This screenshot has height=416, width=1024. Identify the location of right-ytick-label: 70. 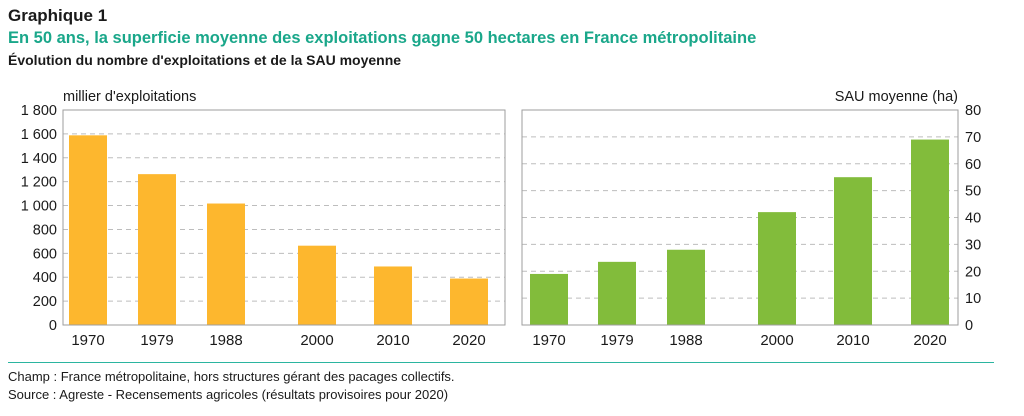
(973, 138).